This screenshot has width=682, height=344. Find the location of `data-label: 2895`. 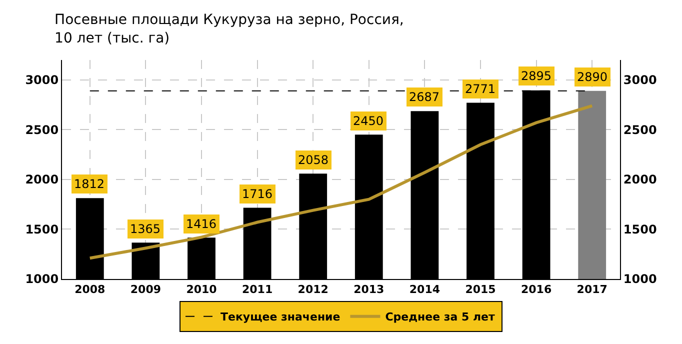

data-label: 2895 is located at coordinates (536, 76).